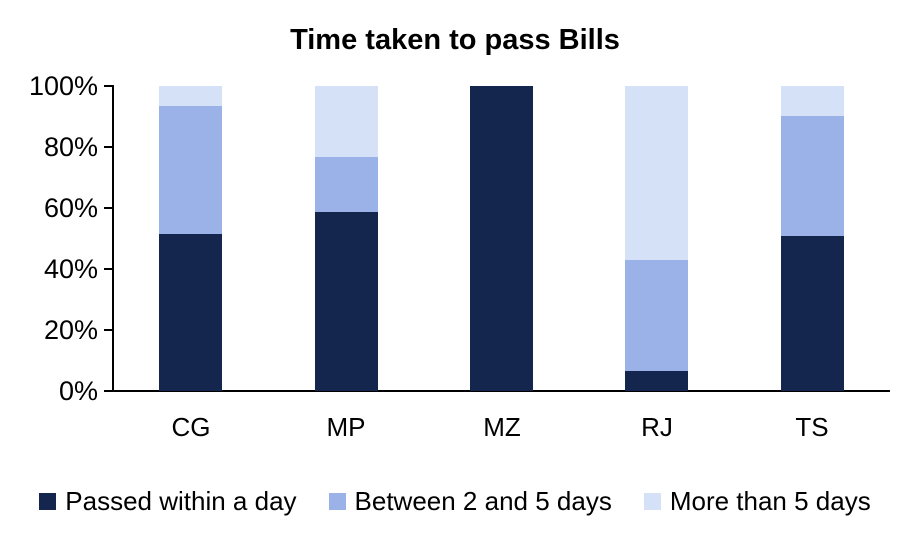  I want to click on legend-label: More than 5 days, so click(770, 501).